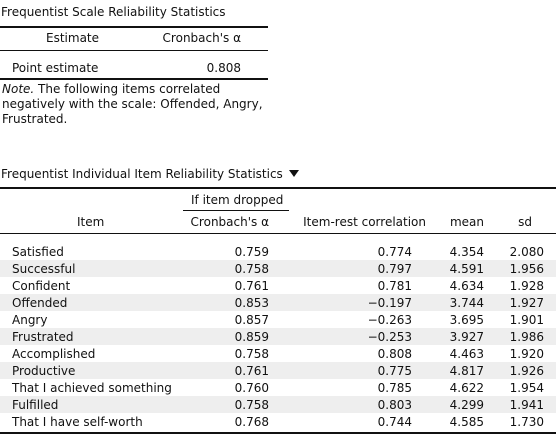  I want to click on item-rest-correlation: 0.775, so click(394, 371).